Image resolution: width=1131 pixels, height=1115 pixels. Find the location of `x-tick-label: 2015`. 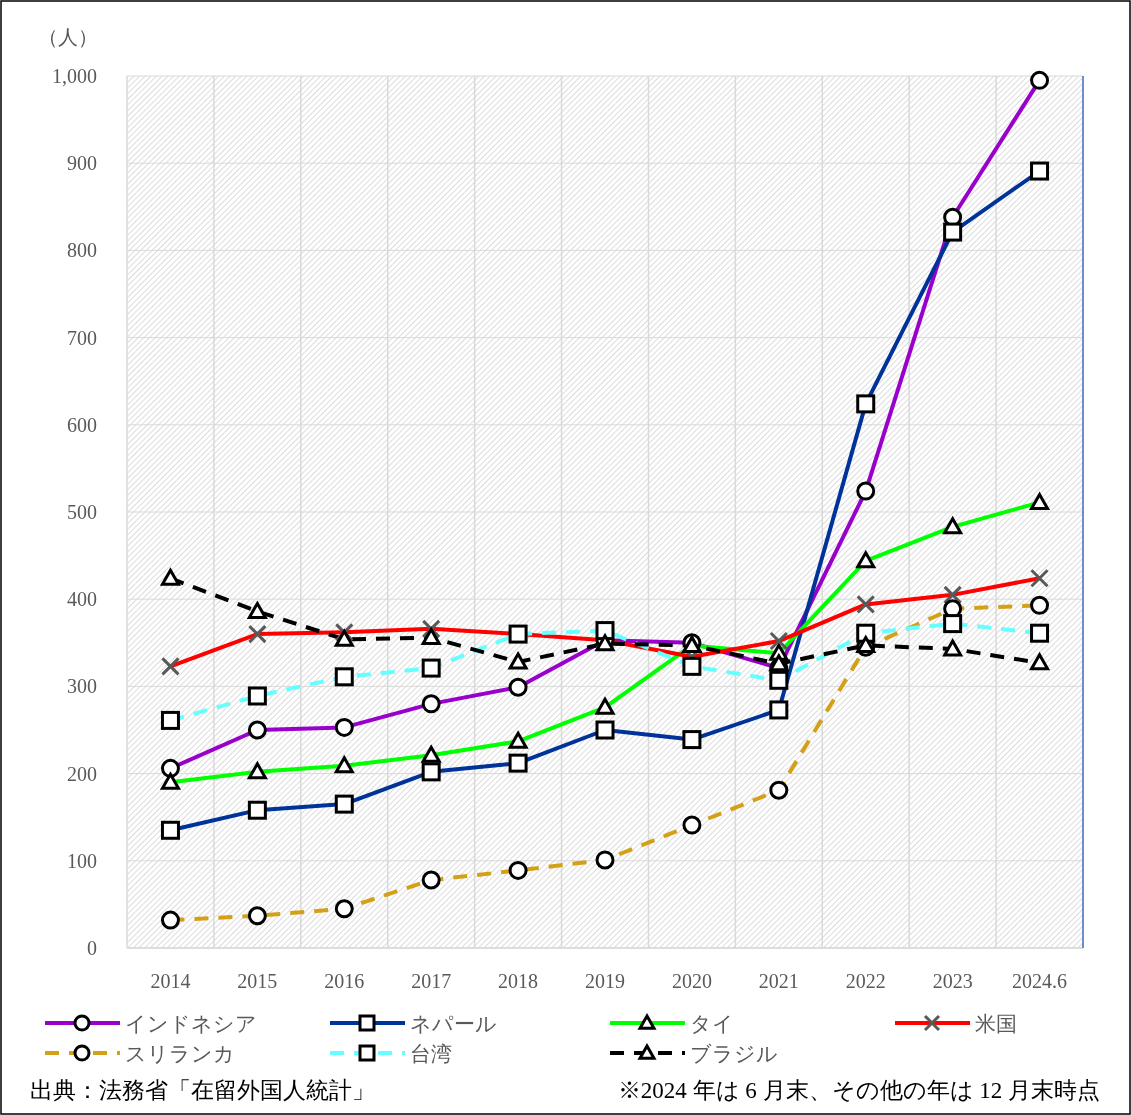

x-tick-label: 2015 is located at coordinates (257, 981).